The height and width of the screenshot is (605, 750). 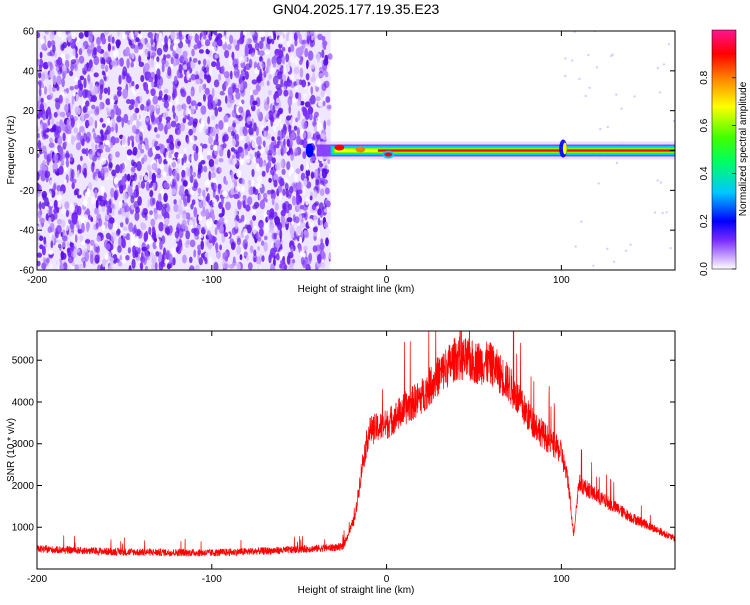 I want to click on spectrogram-x-tick-label: -200, so click(x=37, y=280).